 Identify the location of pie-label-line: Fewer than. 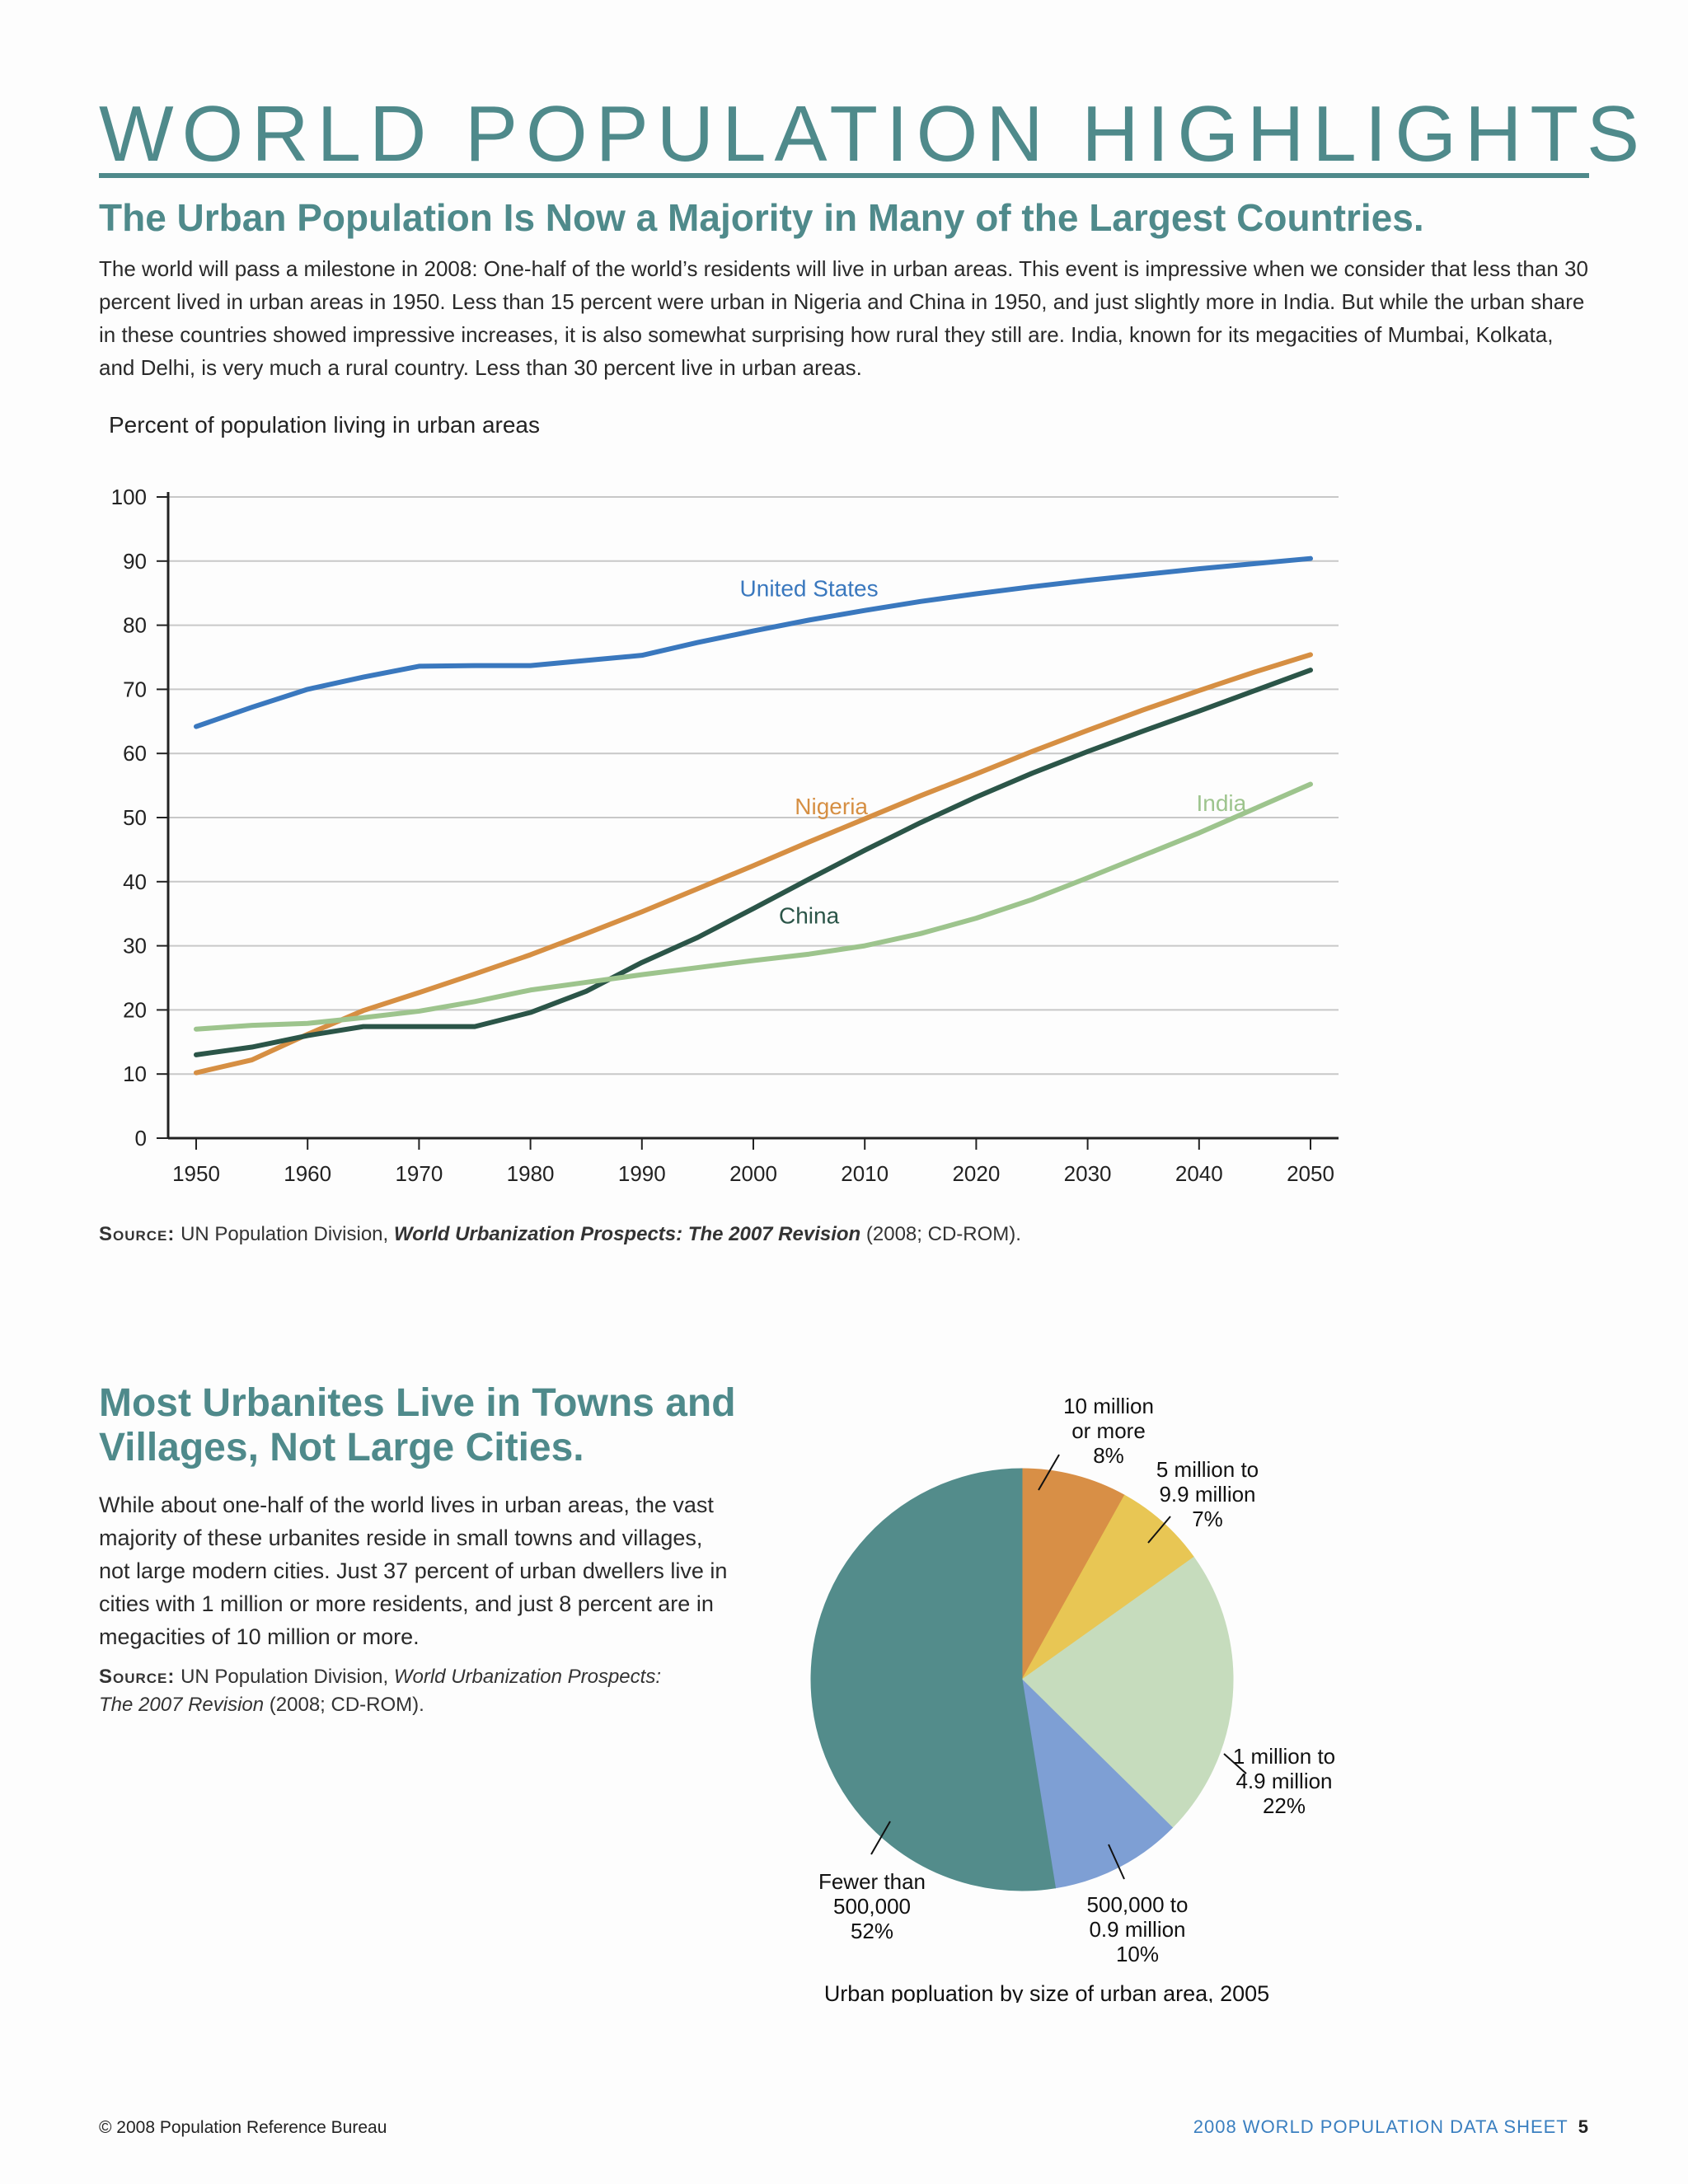
(872, 1881).